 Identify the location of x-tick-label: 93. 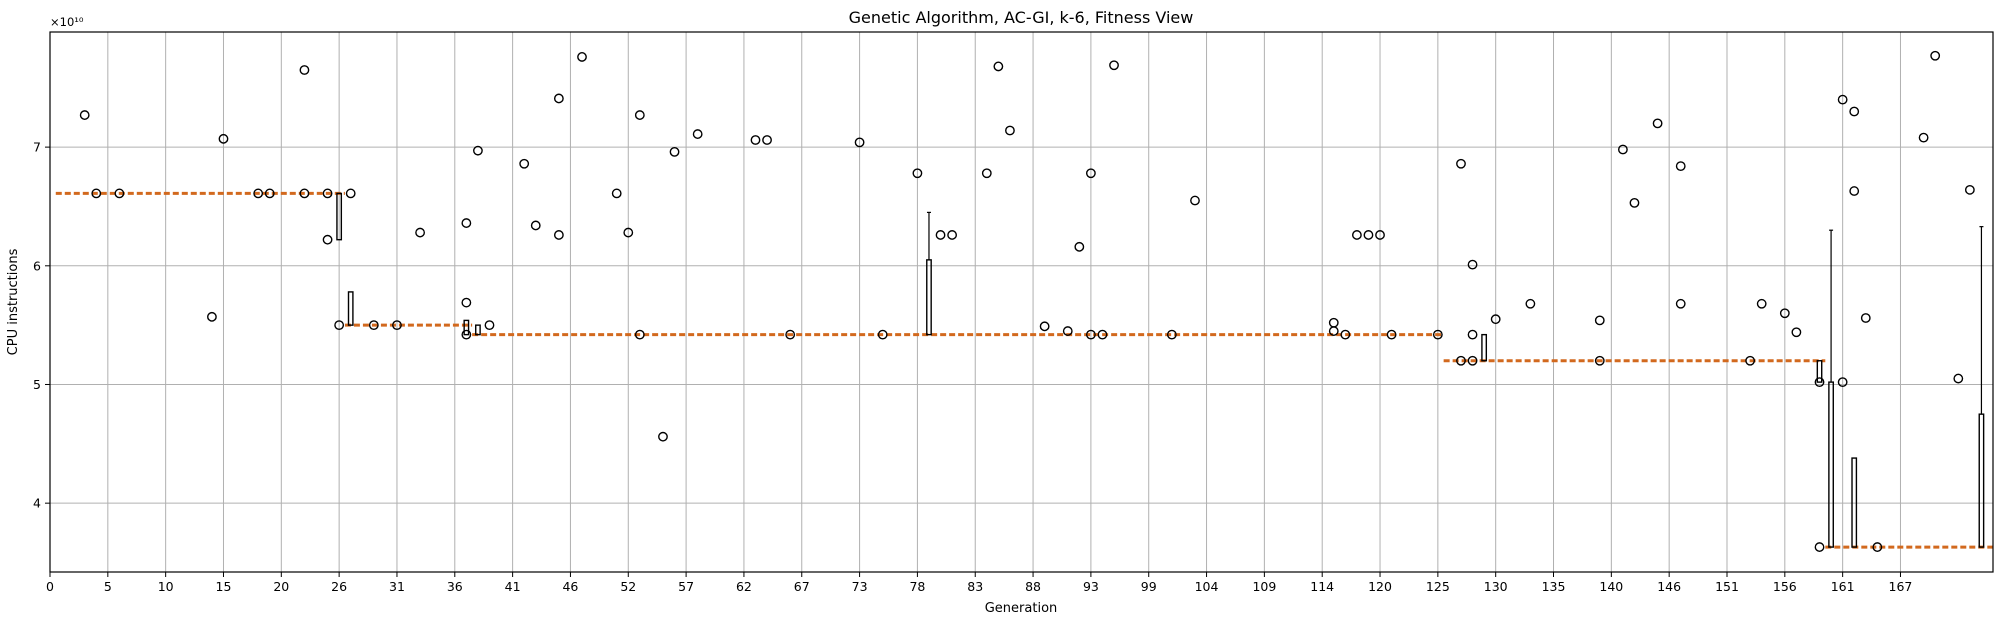
(1091, 586).